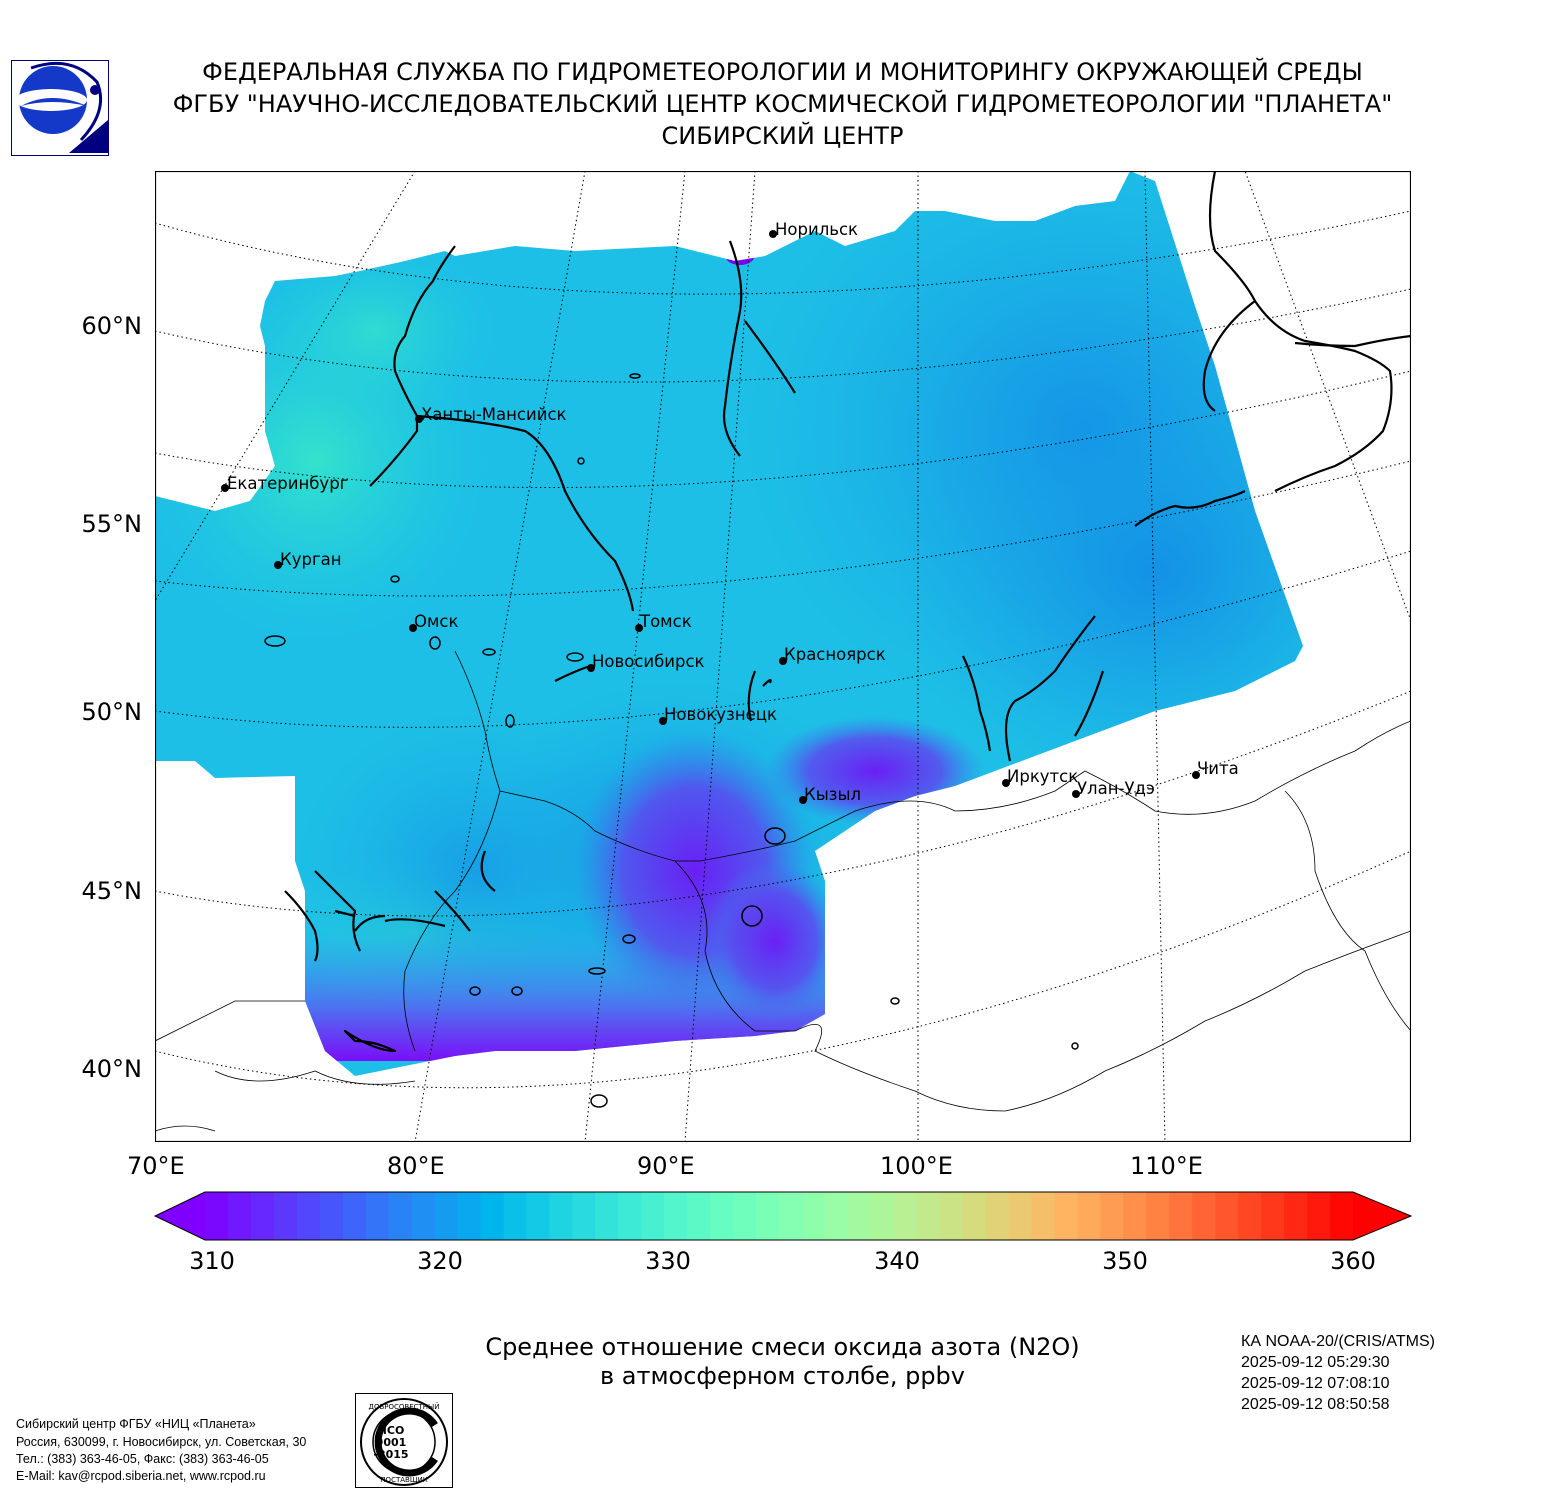  Describe the element at coordinates (1218, 768) in the screenshot. I see `city-label: Чита` at that location.